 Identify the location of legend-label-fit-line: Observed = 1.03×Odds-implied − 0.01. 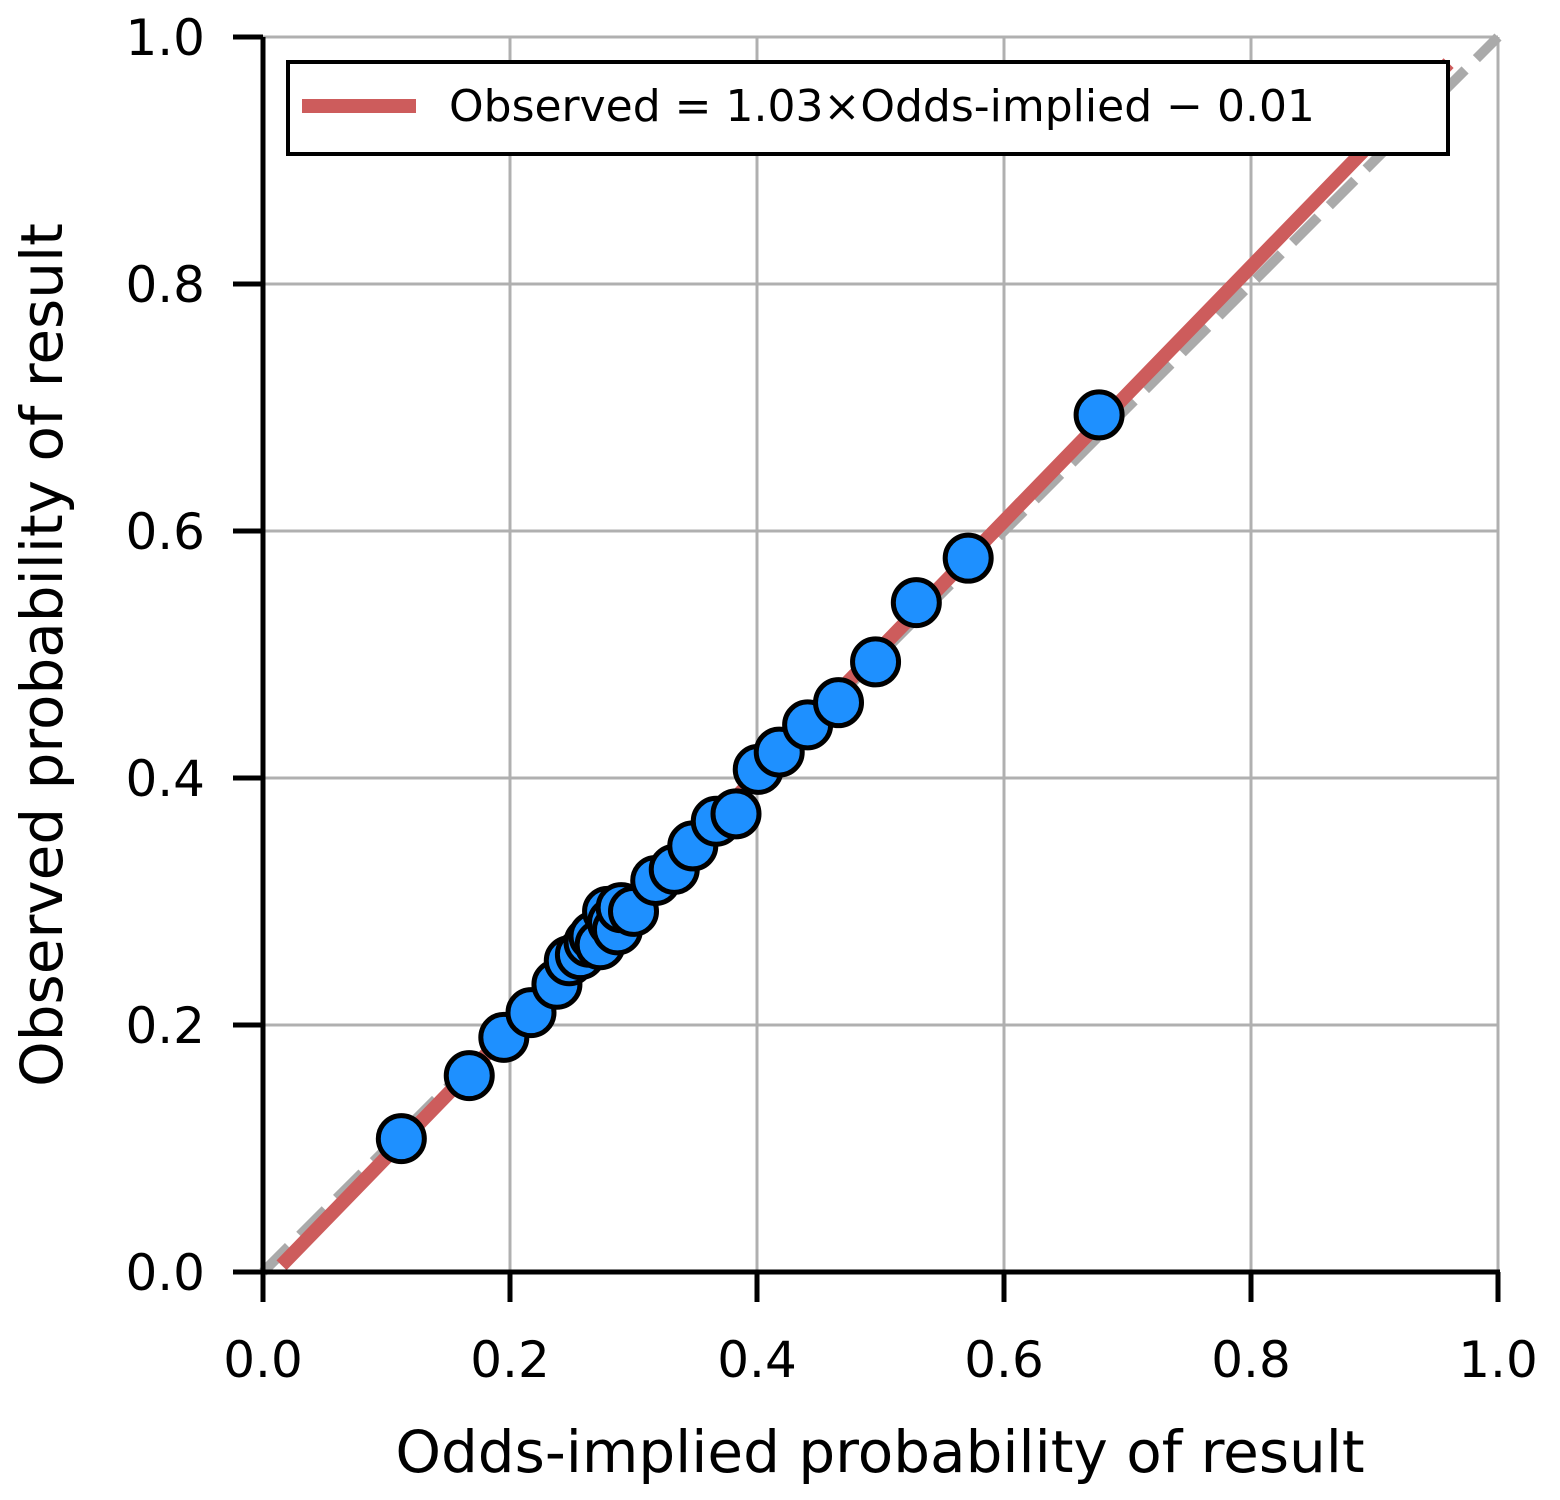
(882, 106).